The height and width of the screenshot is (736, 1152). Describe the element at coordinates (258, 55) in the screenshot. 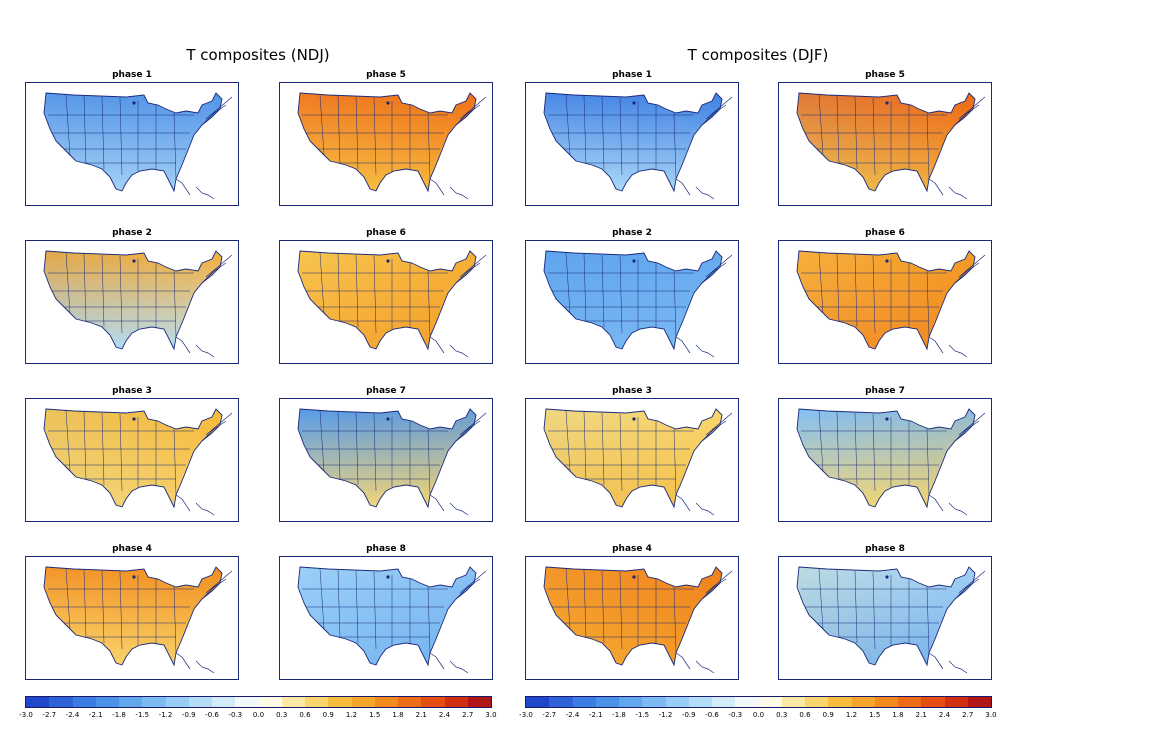

I see `figure-title-ndj: T composites (NDJ)` at that location.